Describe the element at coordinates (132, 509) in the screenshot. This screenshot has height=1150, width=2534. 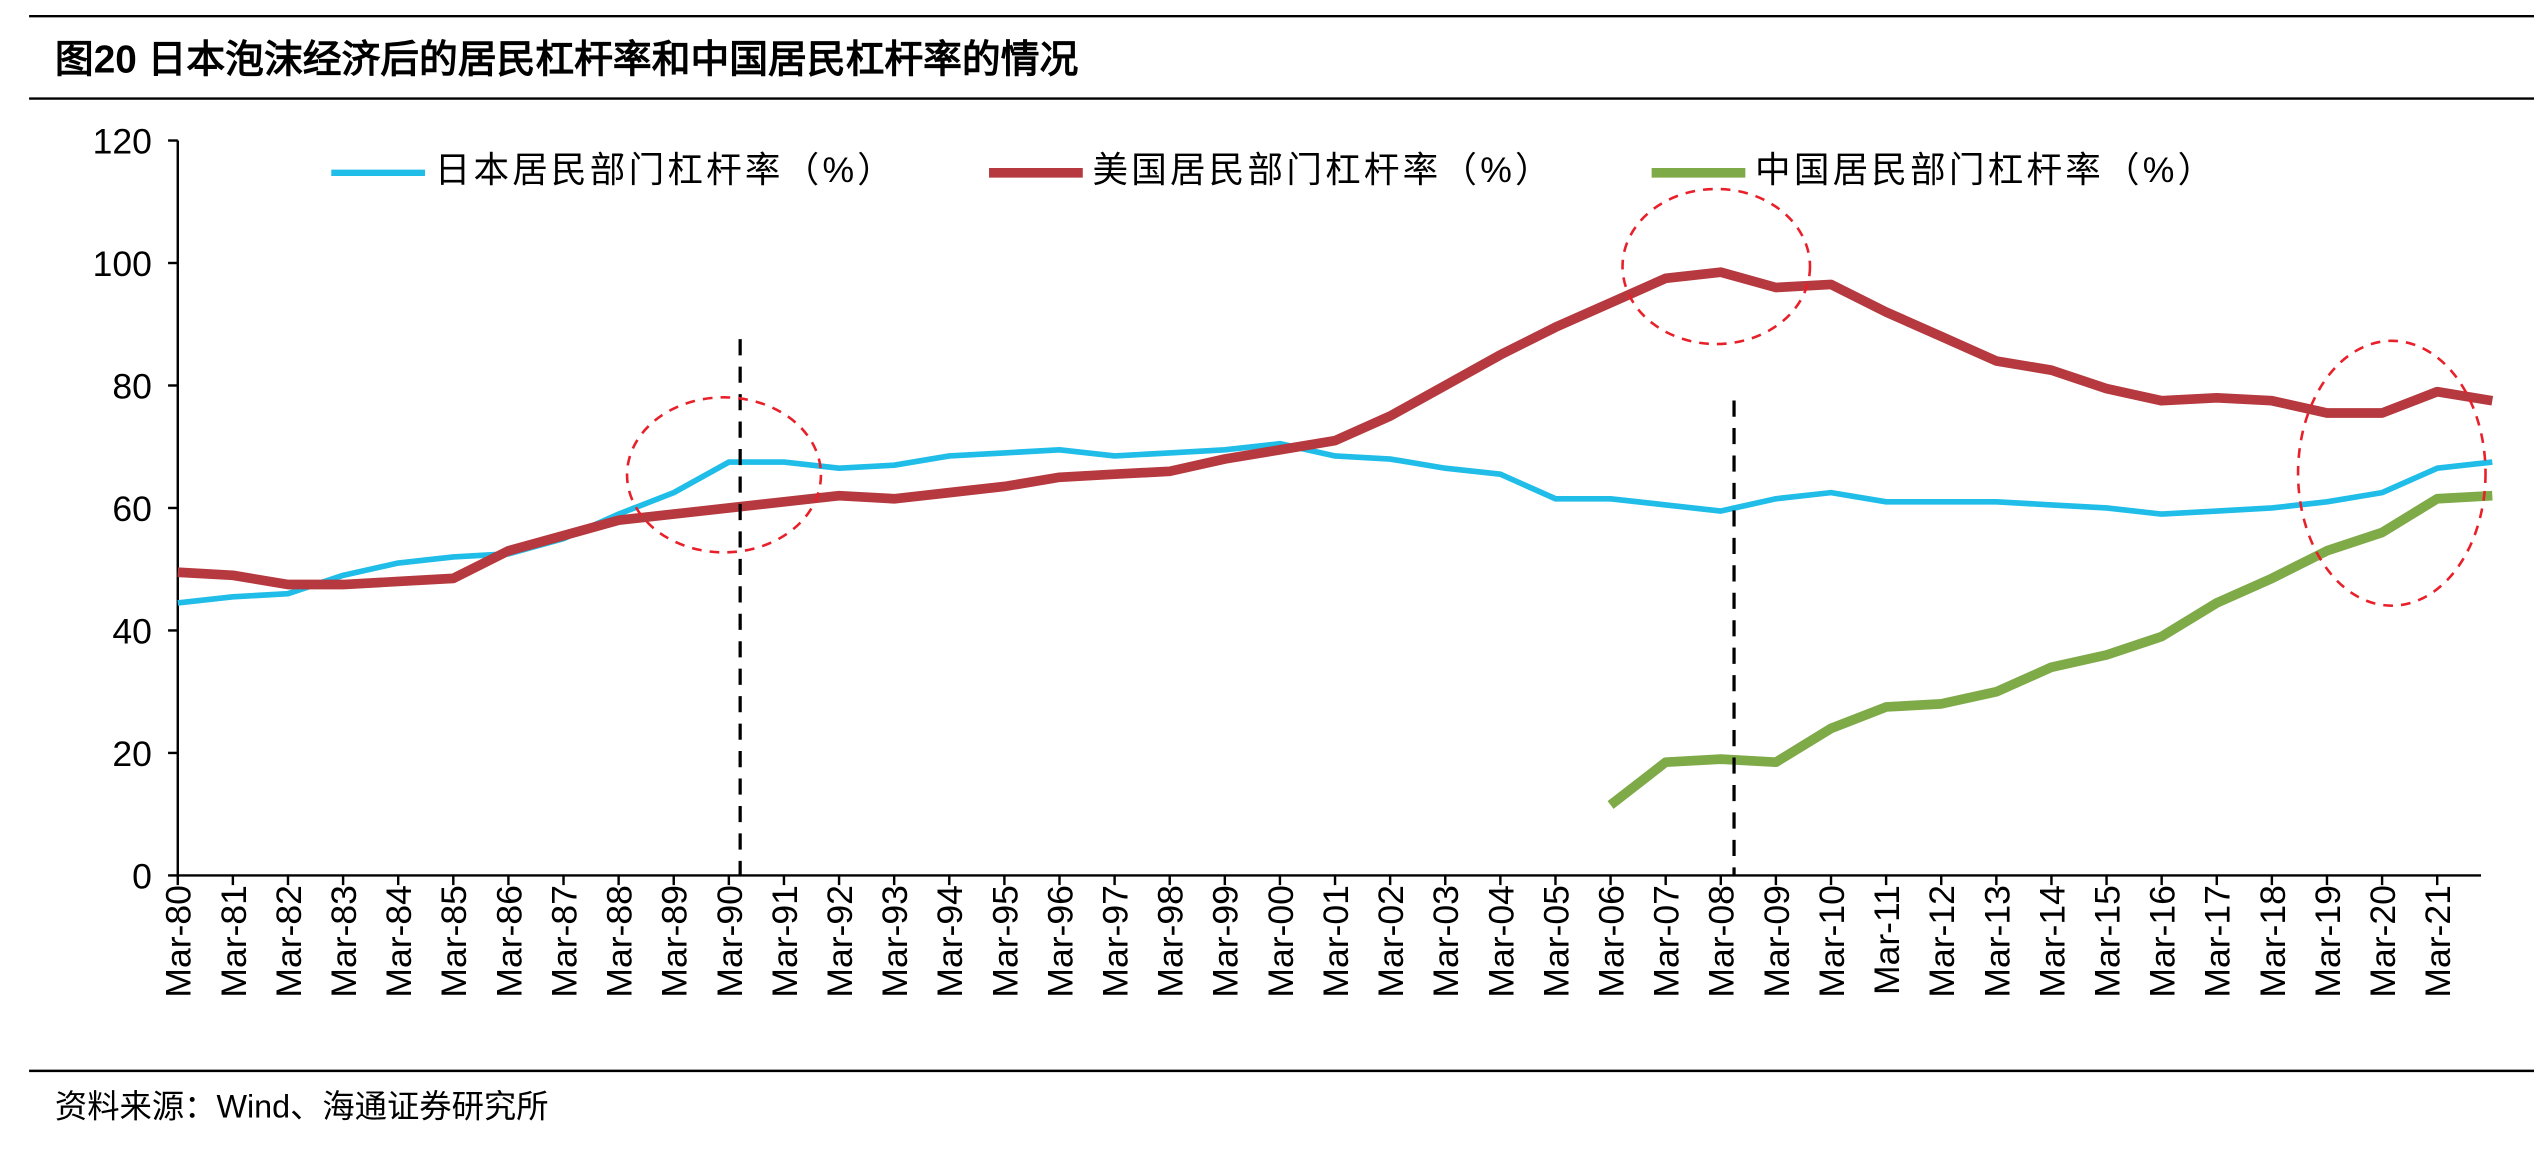
I see `y-tick-label: 60` at that location.